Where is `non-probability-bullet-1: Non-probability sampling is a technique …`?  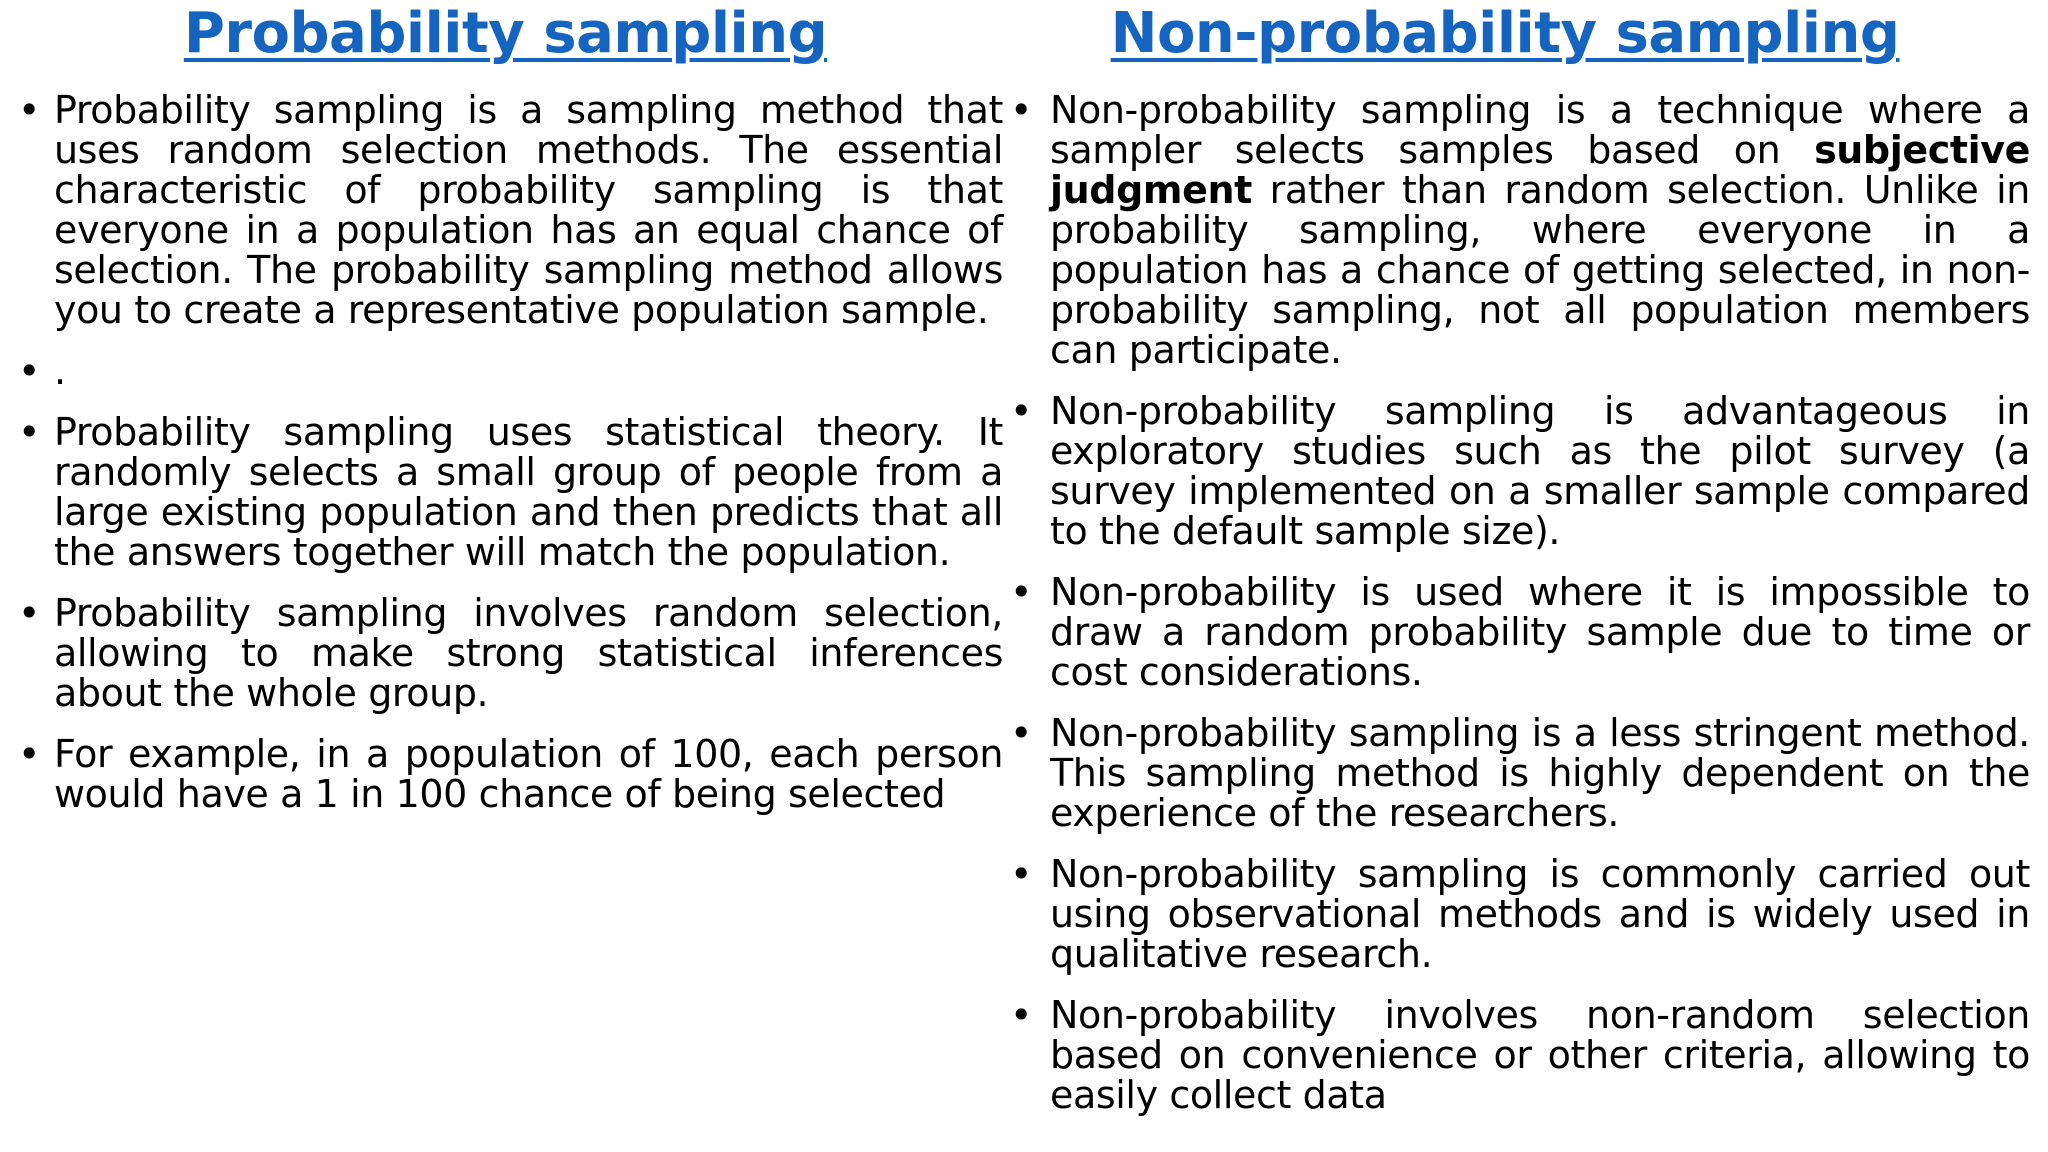
non-probability-bullet-1: Non-probability sampling is a technique … is located at coordinates (1520, 230).